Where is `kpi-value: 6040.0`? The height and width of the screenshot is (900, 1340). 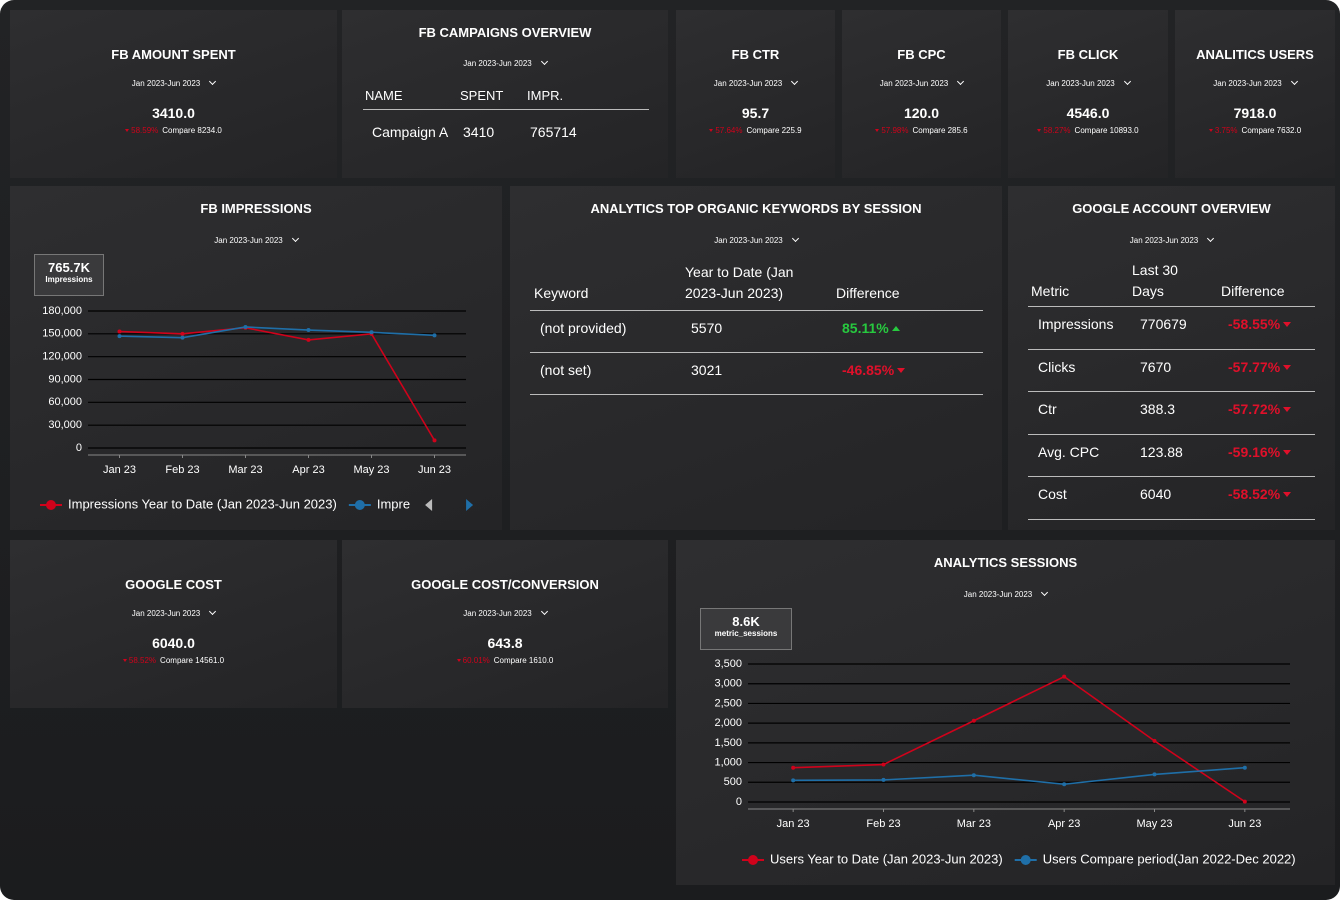
kpi-value: 6040.0 is located at coordinates (173, 643).